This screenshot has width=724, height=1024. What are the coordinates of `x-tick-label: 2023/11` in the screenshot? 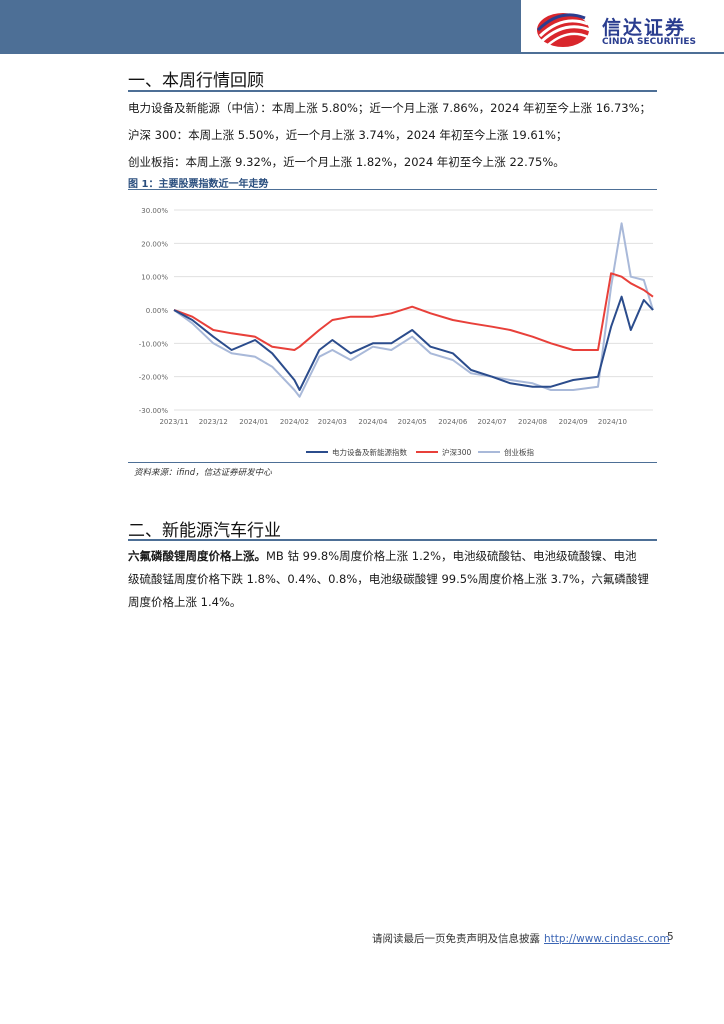 It's located at (173, 422).